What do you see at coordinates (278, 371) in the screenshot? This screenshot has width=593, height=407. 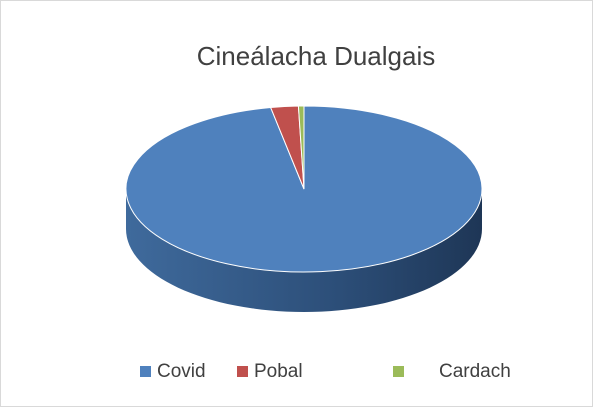 I see `legend-label: Pobal` at bounding box center [278, 371].